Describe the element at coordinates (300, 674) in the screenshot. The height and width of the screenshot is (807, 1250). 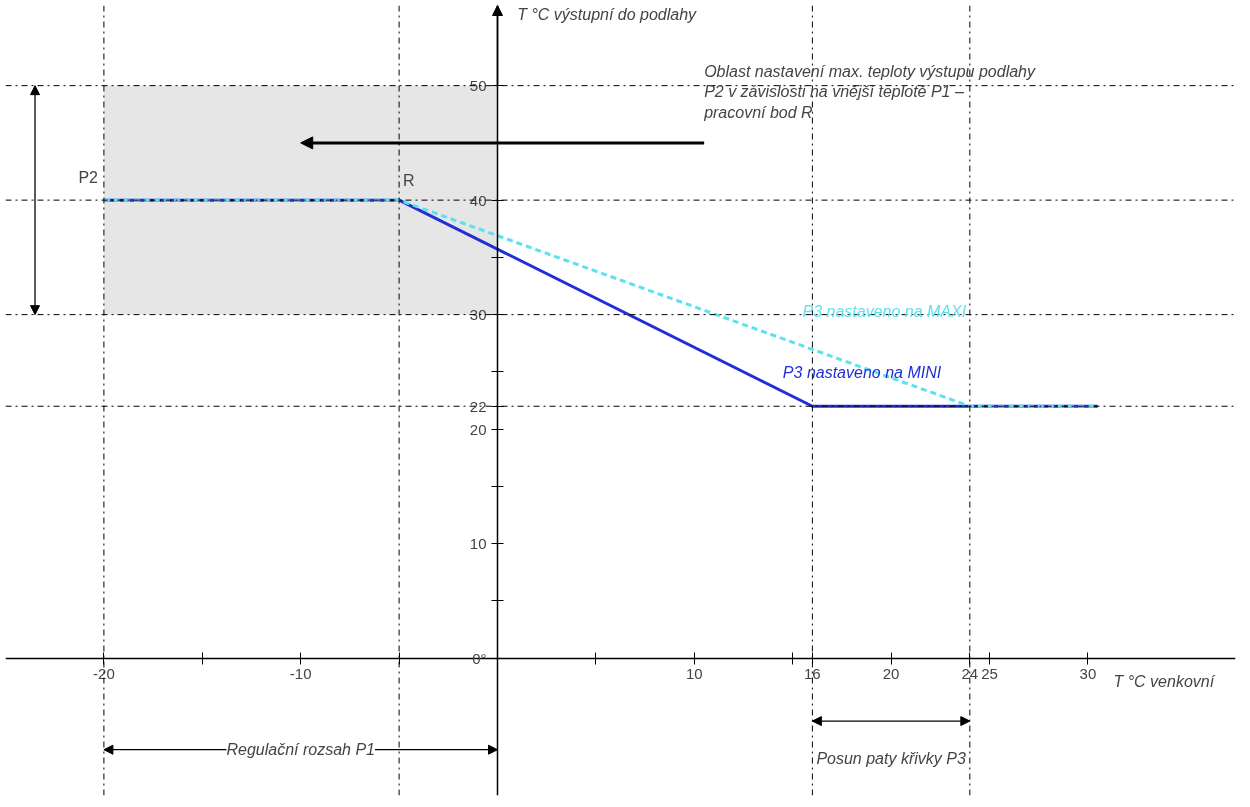
I see `x-tick-label: -10` at that location.